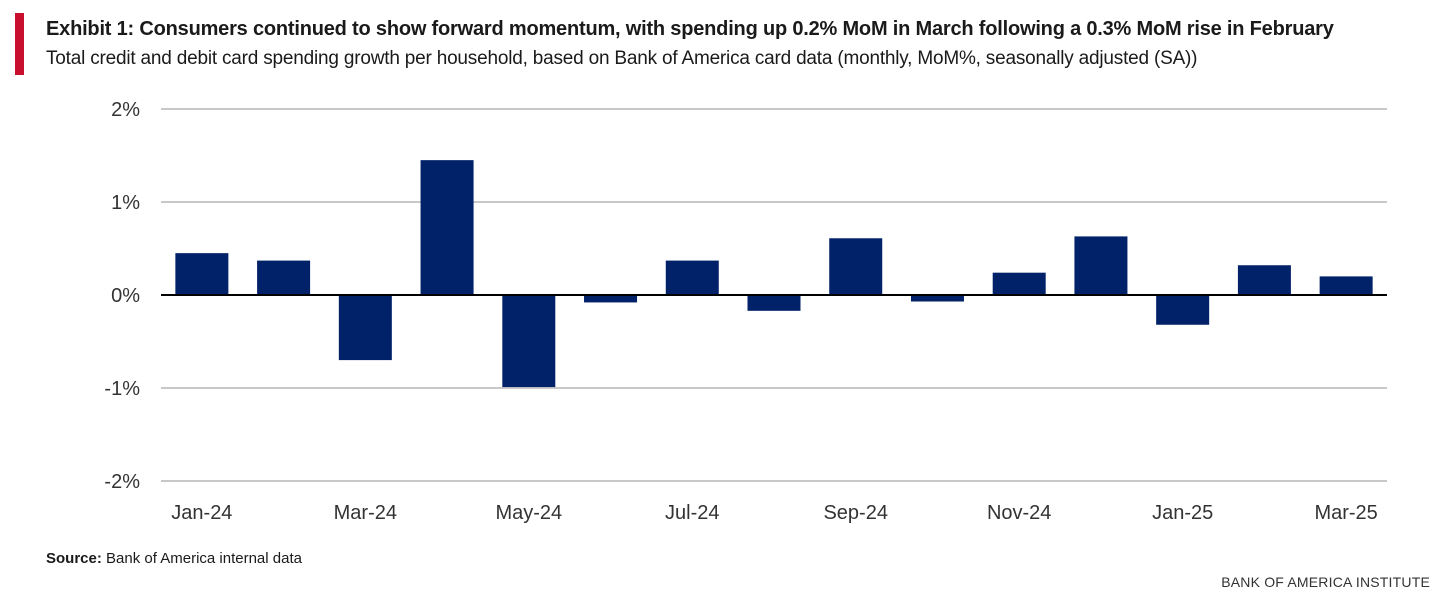  I want to click on x-tick-label: Jan-24, so click(201, 513).